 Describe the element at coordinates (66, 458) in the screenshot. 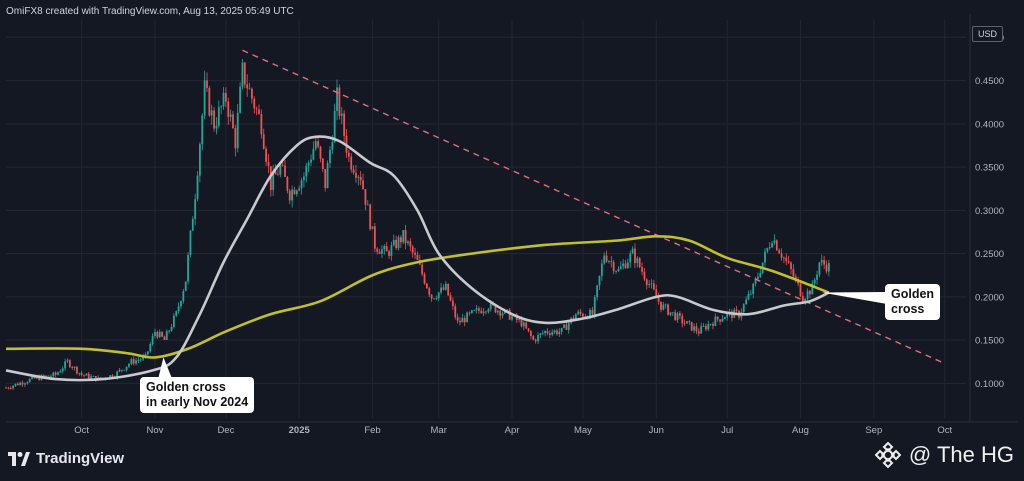

I see `tradingview-brand: TradingView` at that location.